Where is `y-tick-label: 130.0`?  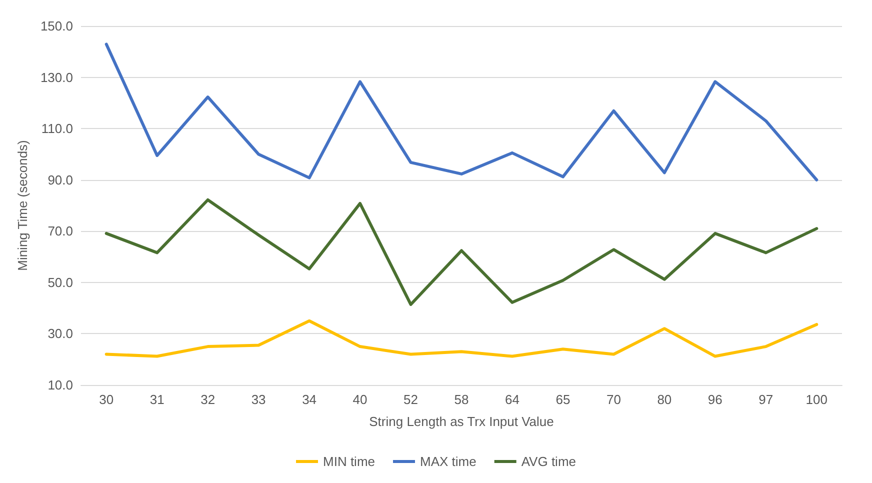 y-tick-label: 130.0 is located at coordinates (56, 77).